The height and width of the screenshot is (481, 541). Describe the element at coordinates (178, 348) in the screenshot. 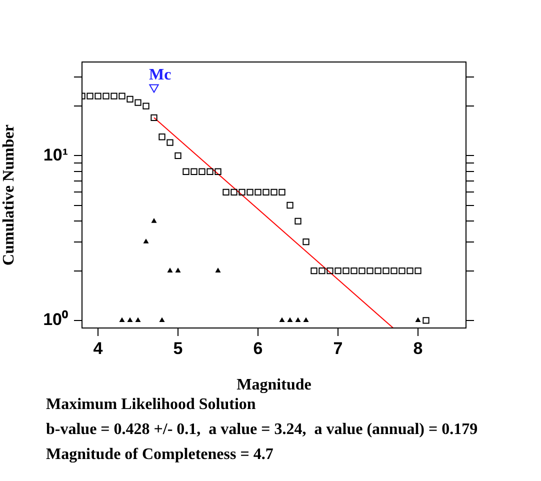

I see `x-tick-label: 5` at that location.